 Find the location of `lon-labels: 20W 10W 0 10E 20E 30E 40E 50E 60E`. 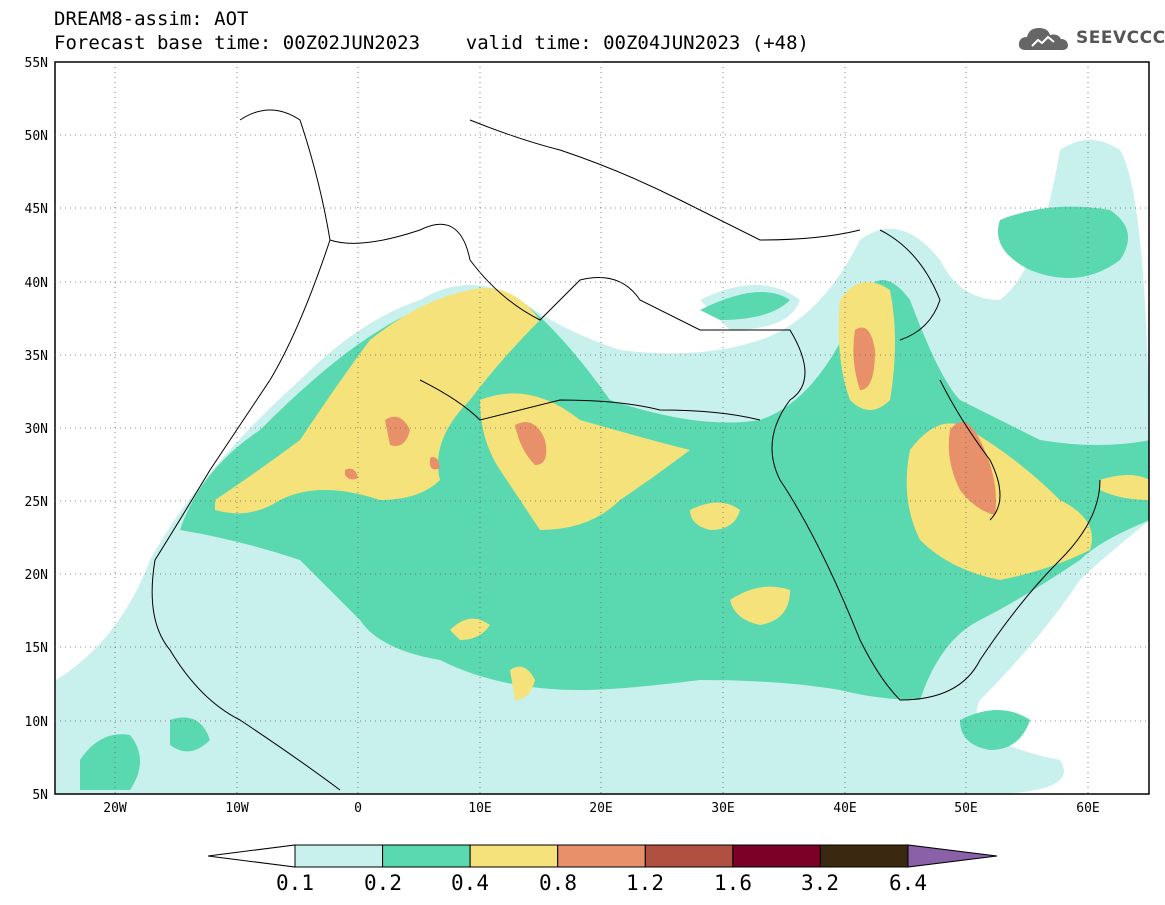

lon-labels: 20W 10W 0 10E 20E 30E 40E 50E 60E is located at coordinates (601, 808).